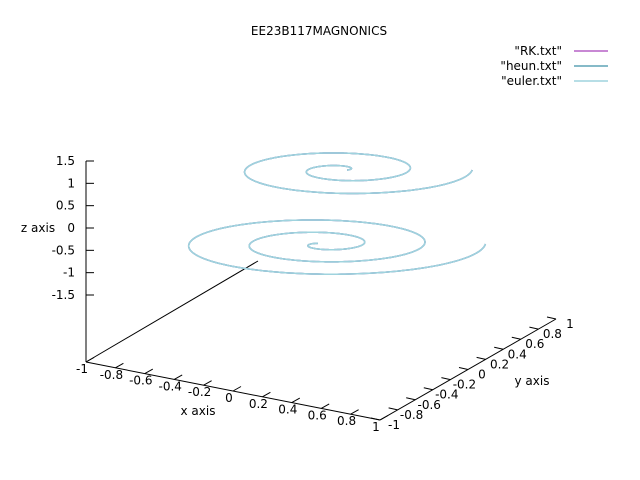  Describe the element at coordinates (534, 344) in the screenshot. I see `y-tick-label: 0.6` at that location.